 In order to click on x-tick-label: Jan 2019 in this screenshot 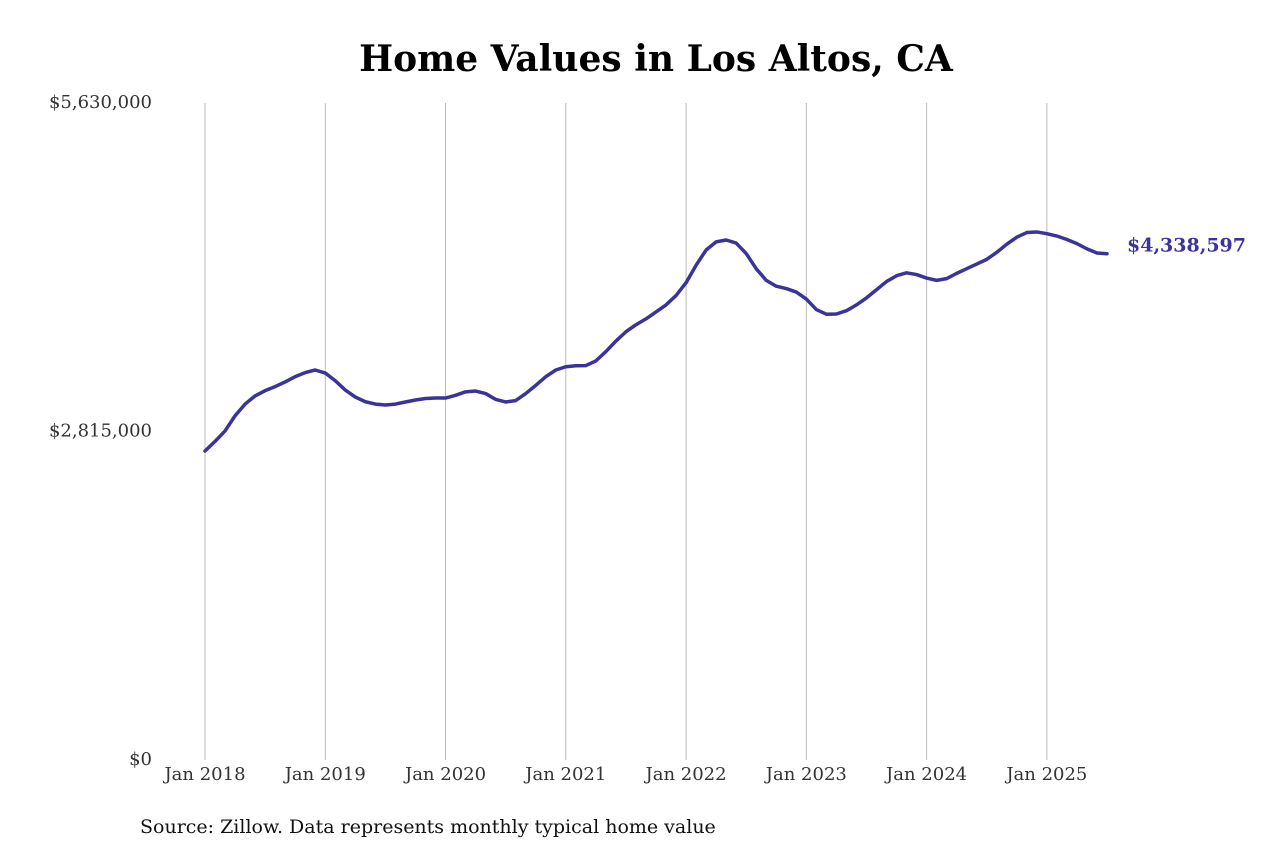, I will do `click(324, 774)`.